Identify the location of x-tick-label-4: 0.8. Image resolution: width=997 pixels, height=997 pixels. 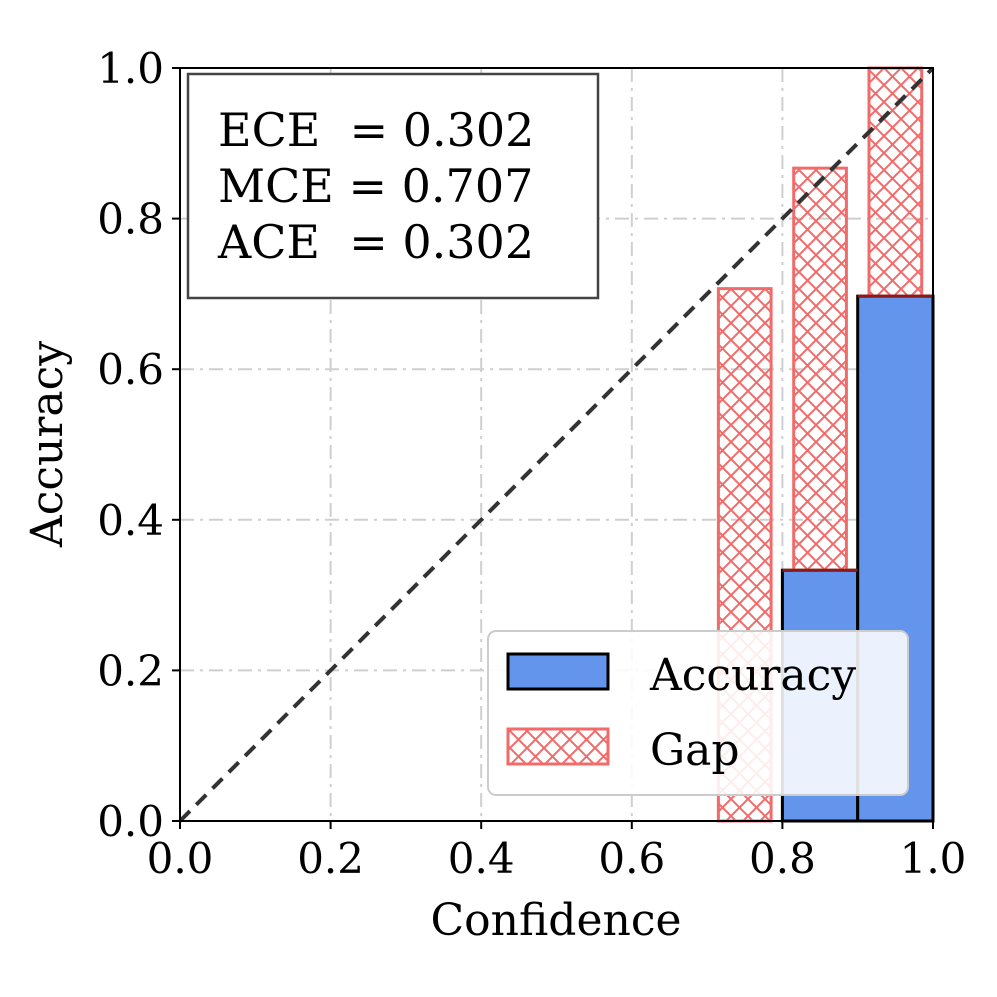
(782, 858).